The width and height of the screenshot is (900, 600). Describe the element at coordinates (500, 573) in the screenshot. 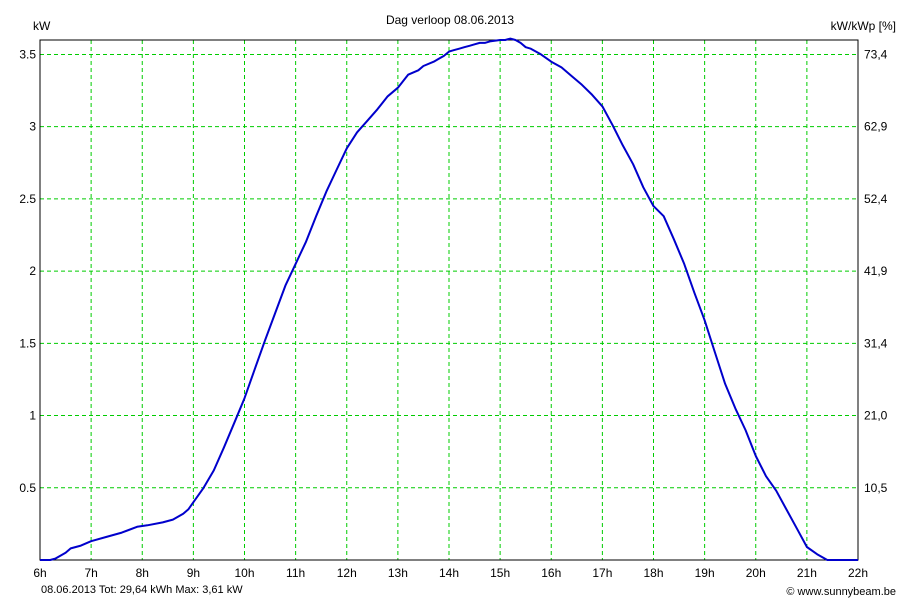

I see `x-tick-label: 15h` at that location.